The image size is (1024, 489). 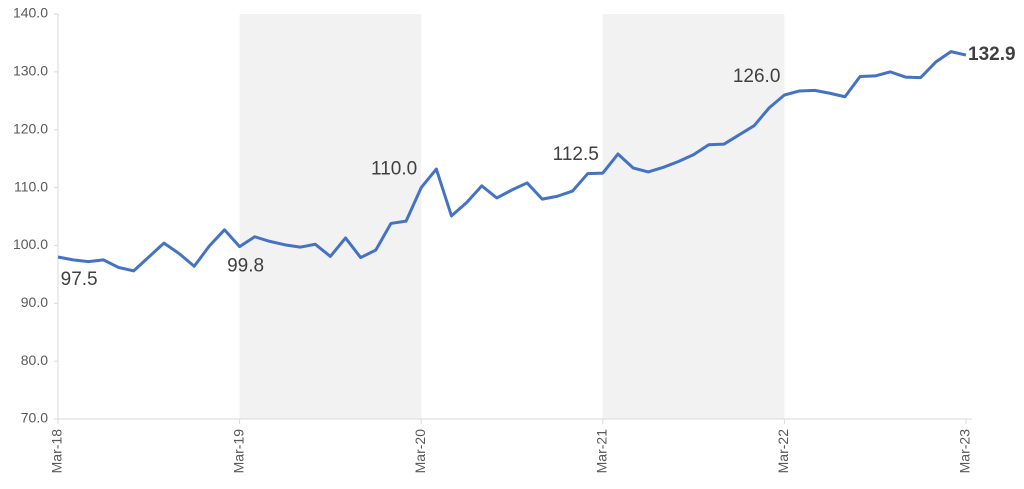 What do you see at coordinates (992, 54) in the screenshot?
I see `data-label: 132.9` at bounding box center [992, 54].